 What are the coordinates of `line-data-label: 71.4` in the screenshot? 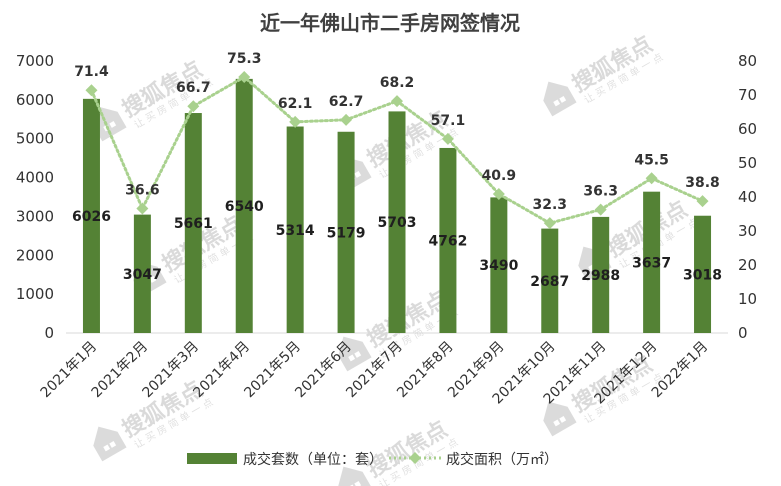 It's located at (91, 72).